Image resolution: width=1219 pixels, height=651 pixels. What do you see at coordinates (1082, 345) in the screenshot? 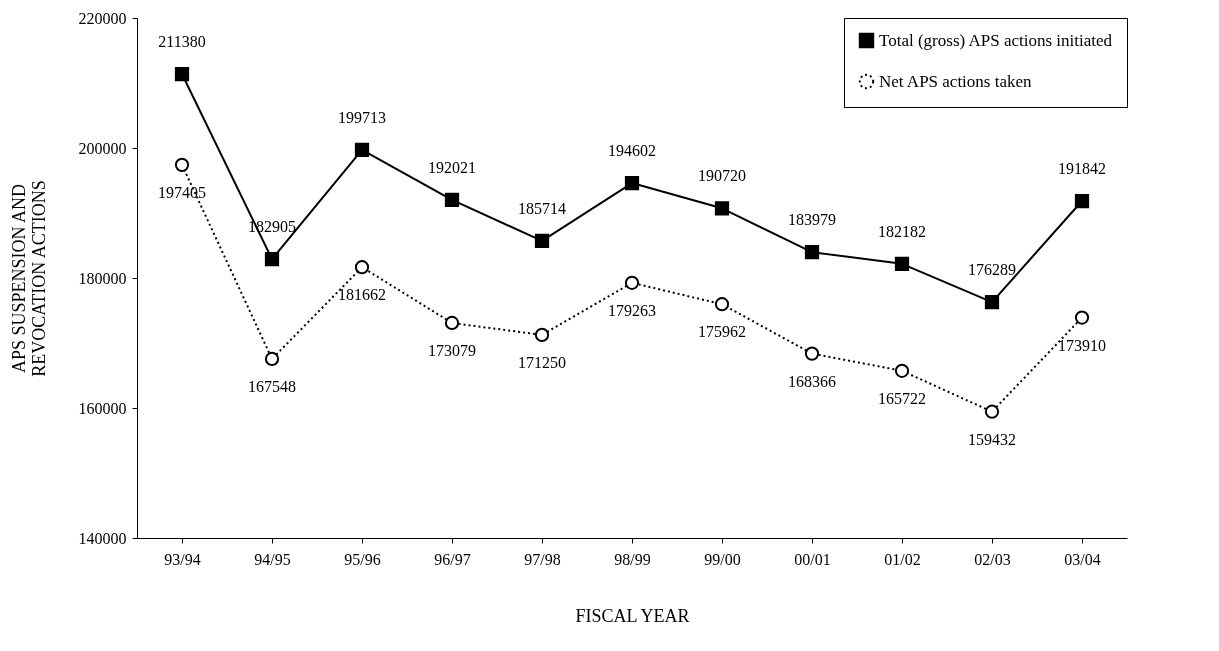
I see `data-label: 173910` at bounding box center [1082, 345].